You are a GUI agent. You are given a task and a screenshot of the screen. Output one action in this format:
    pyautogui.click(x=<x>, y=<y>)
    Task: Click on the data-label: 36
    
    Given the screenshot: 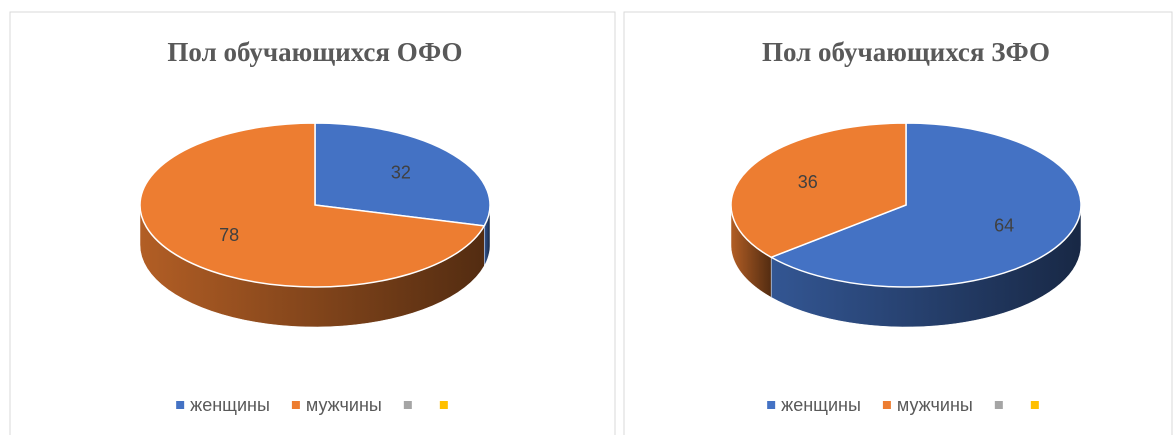 What is the action you would take?
    pyautogui.click(x=808, y=182)
    